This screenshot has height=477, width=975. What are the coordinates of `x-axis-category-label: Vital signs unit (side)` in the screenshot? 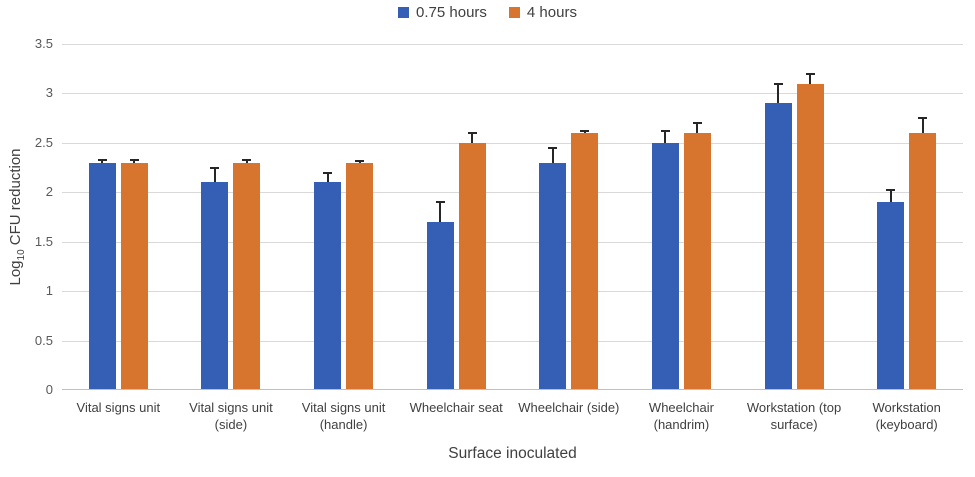 It's located at (231, 416).